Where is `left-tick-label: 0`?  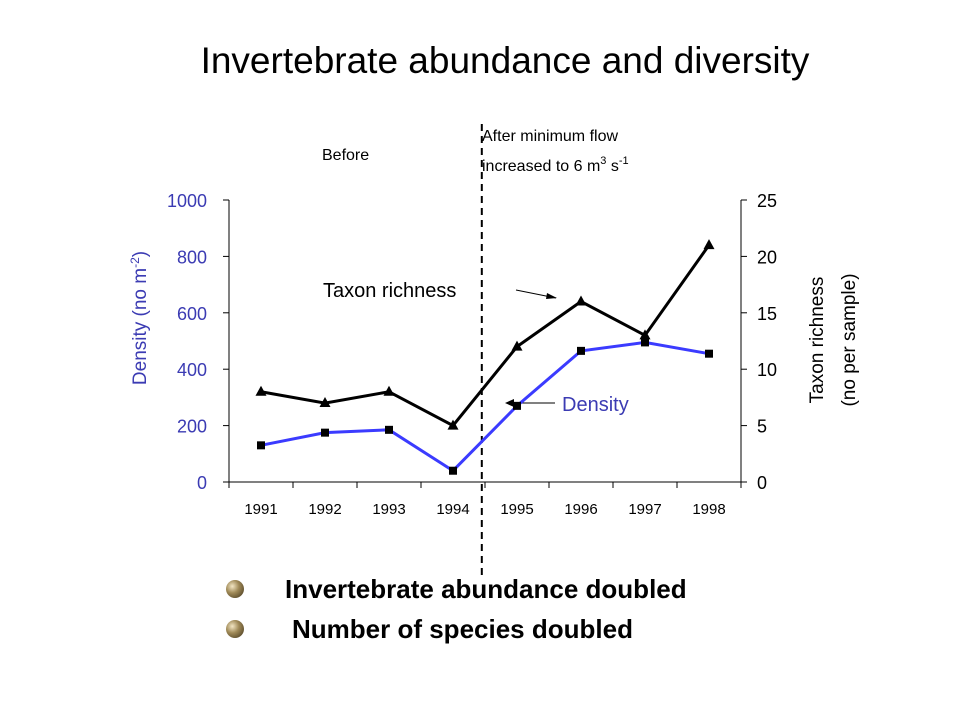 left-tick-label: 0 is located at coordinates (202, 483).